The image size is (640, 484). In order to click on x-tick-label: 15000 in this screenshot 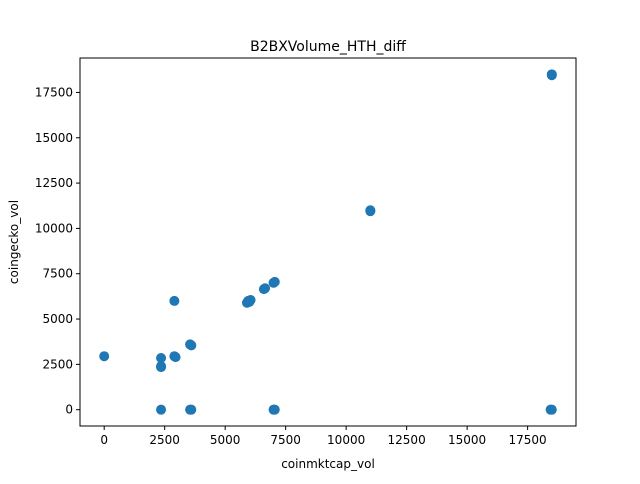, I will do `click(467, 440)`.